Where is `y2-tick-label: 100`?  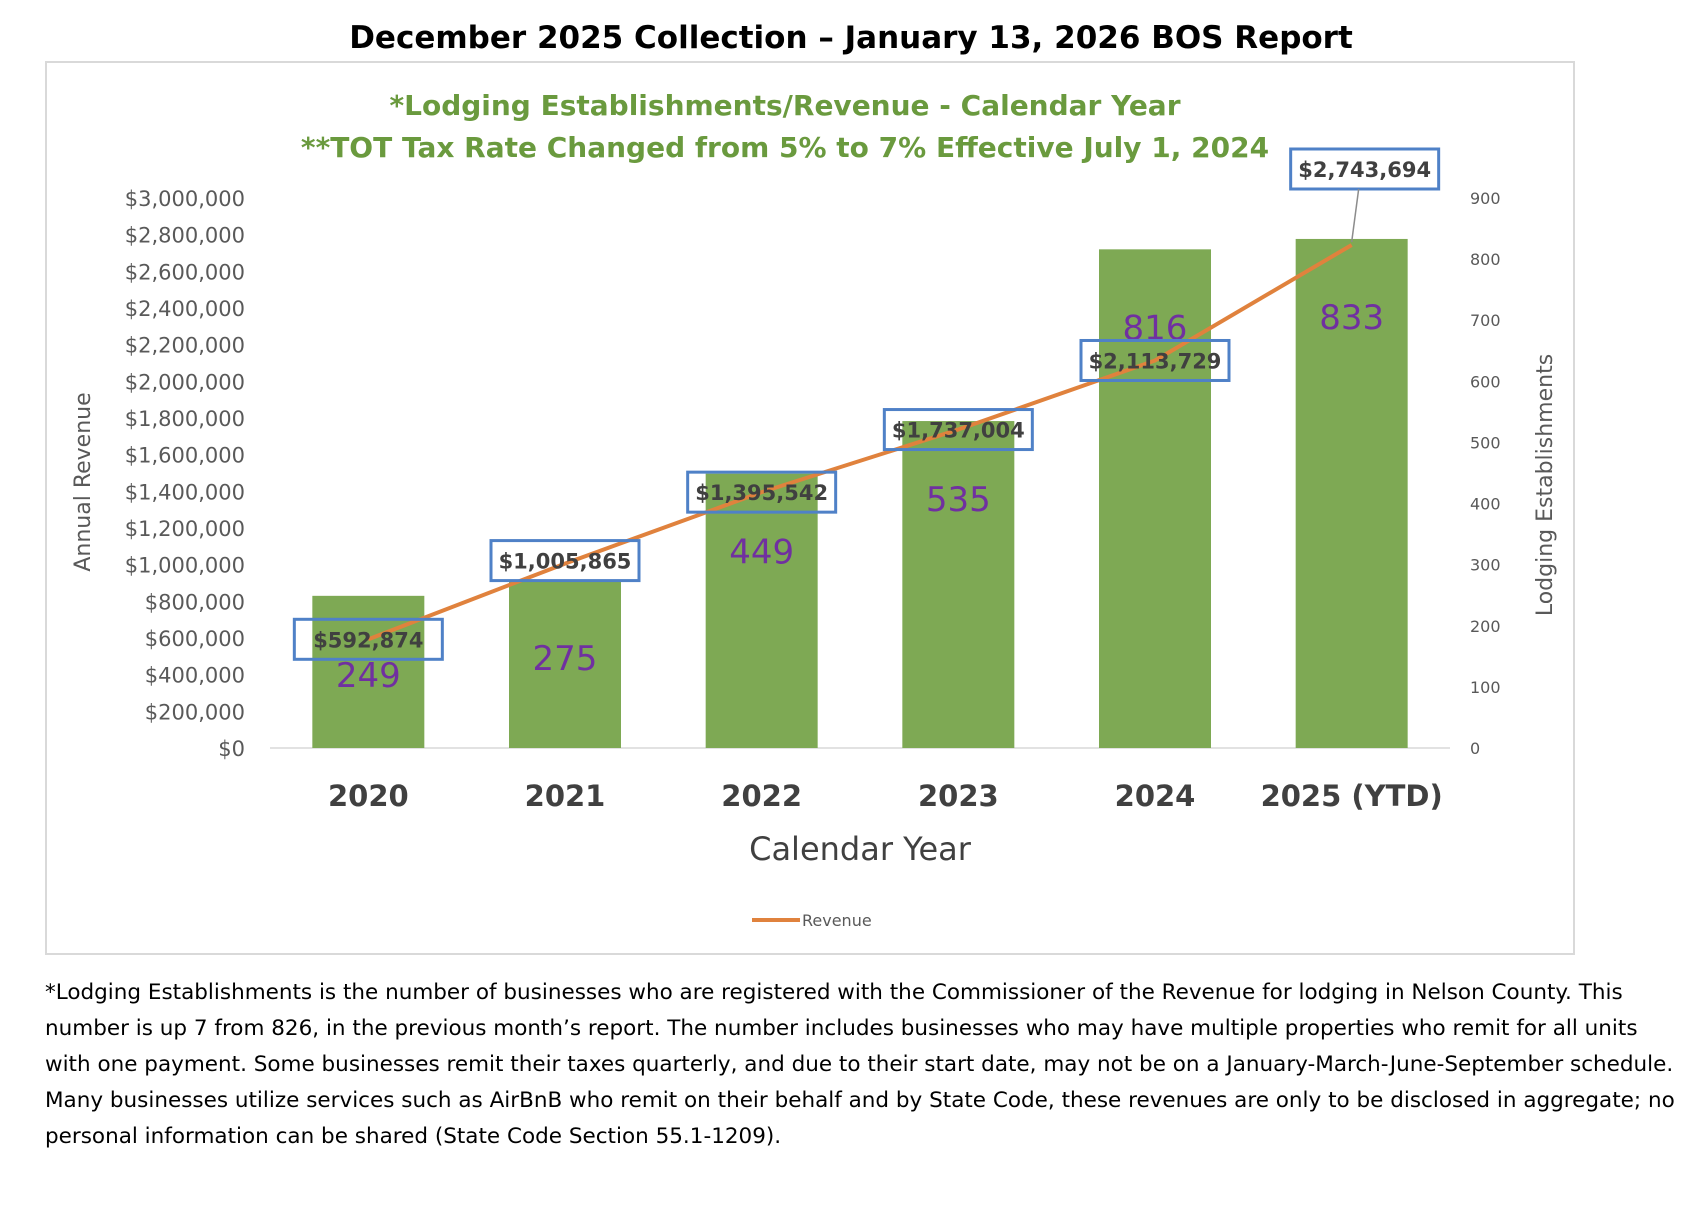 y2-tick-label: 100 is located at coordinates (1485, 687).